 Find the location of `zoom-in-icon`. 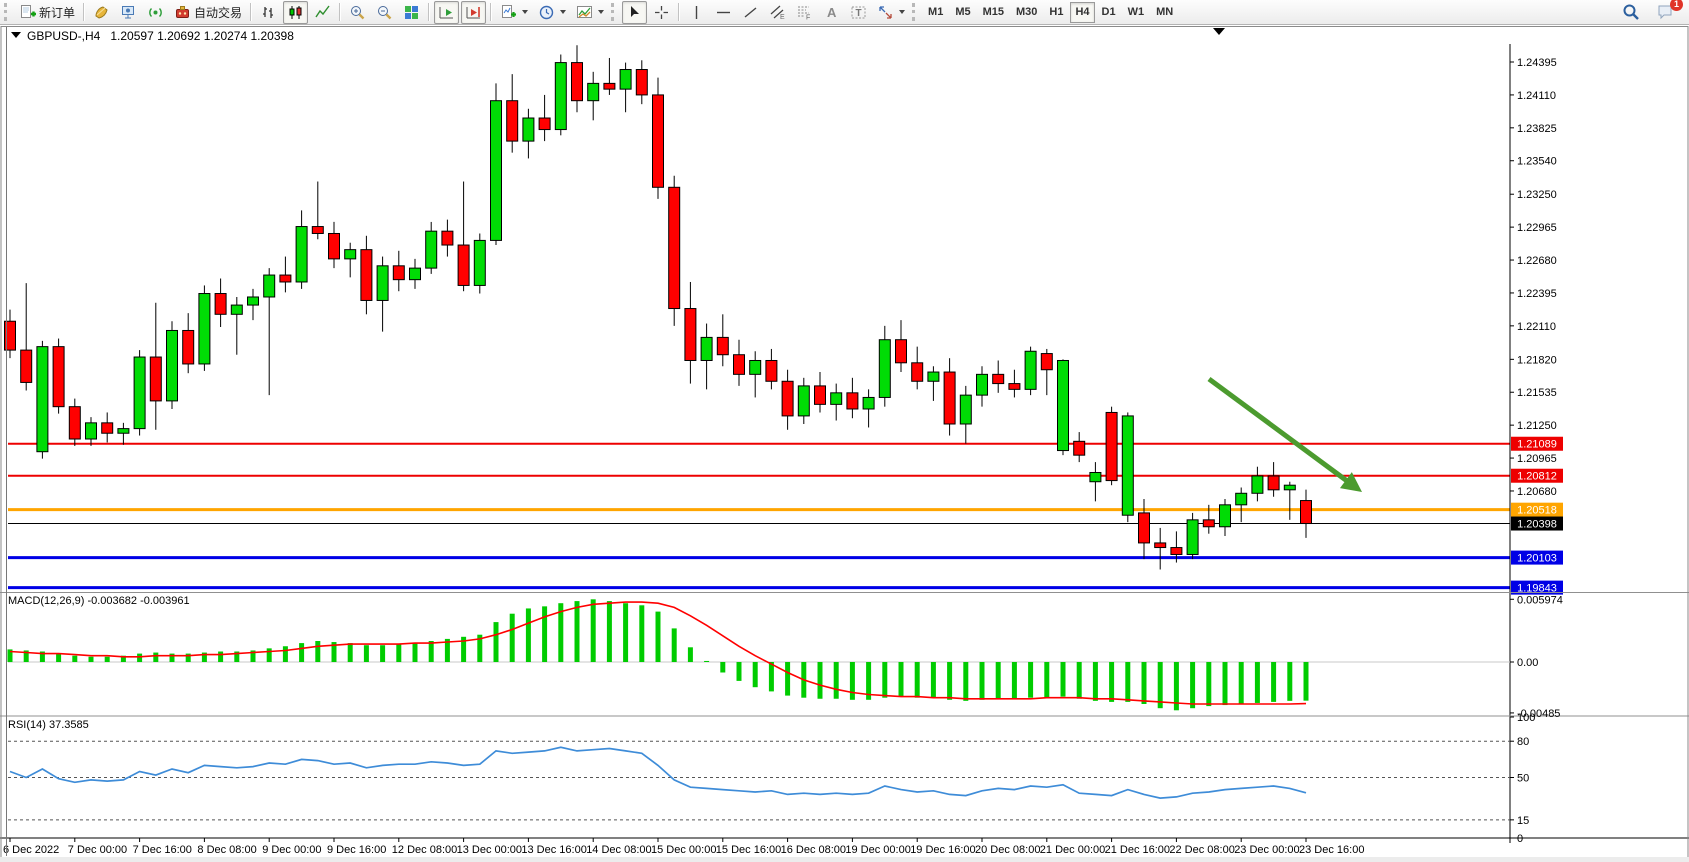

zoom-in-icon is located at coordinates (357, 12).